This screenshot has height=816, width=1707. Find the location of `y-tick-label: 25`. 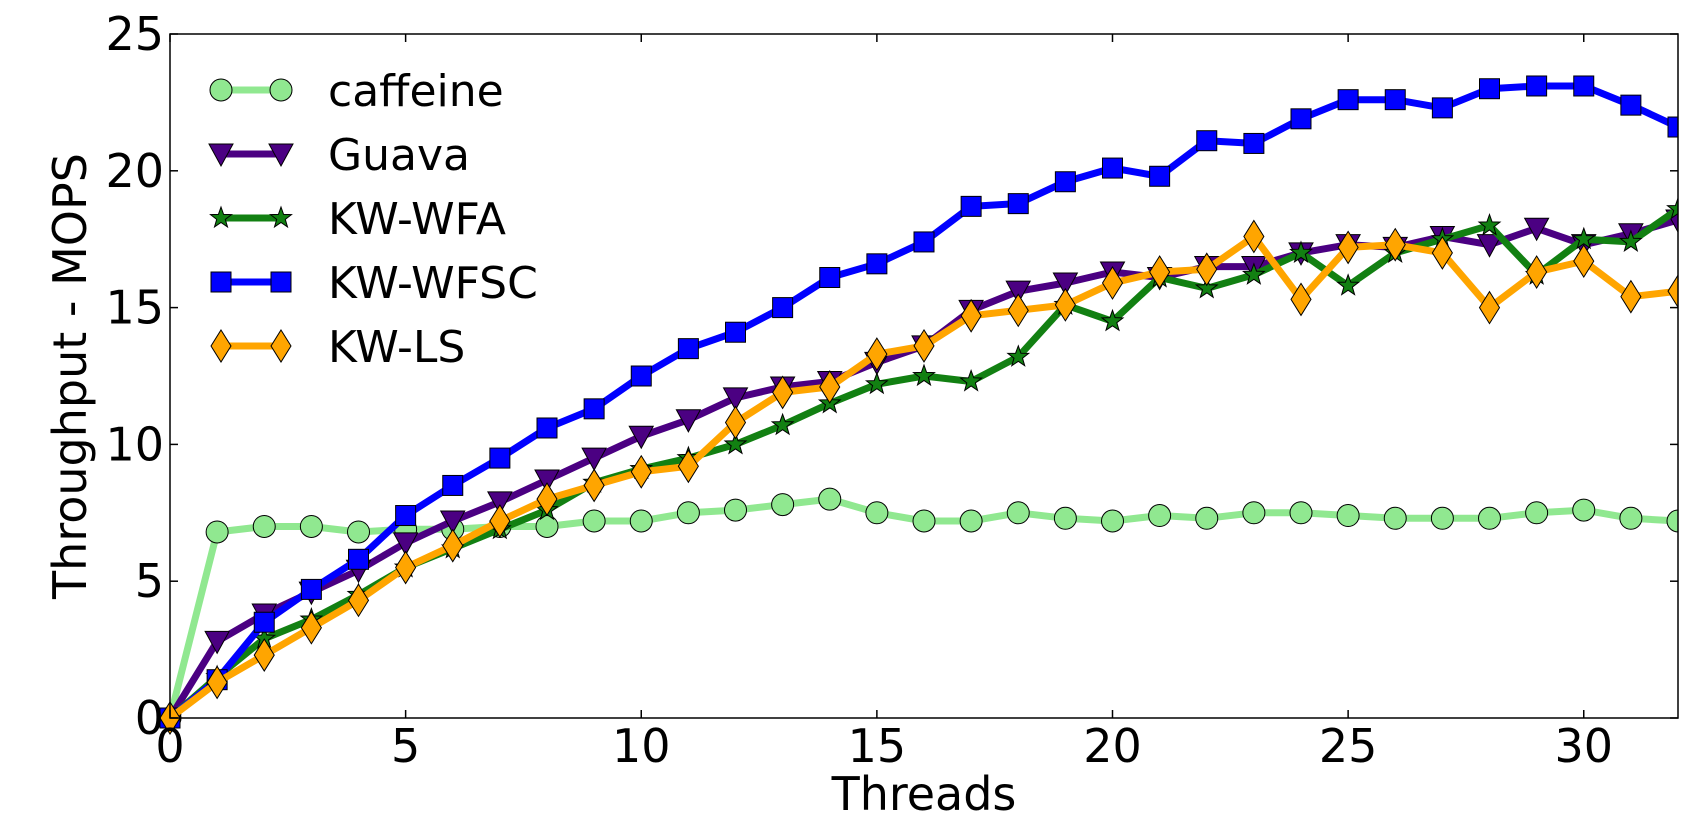

y-tick-label: 25 is located at coordinates (134, 34).